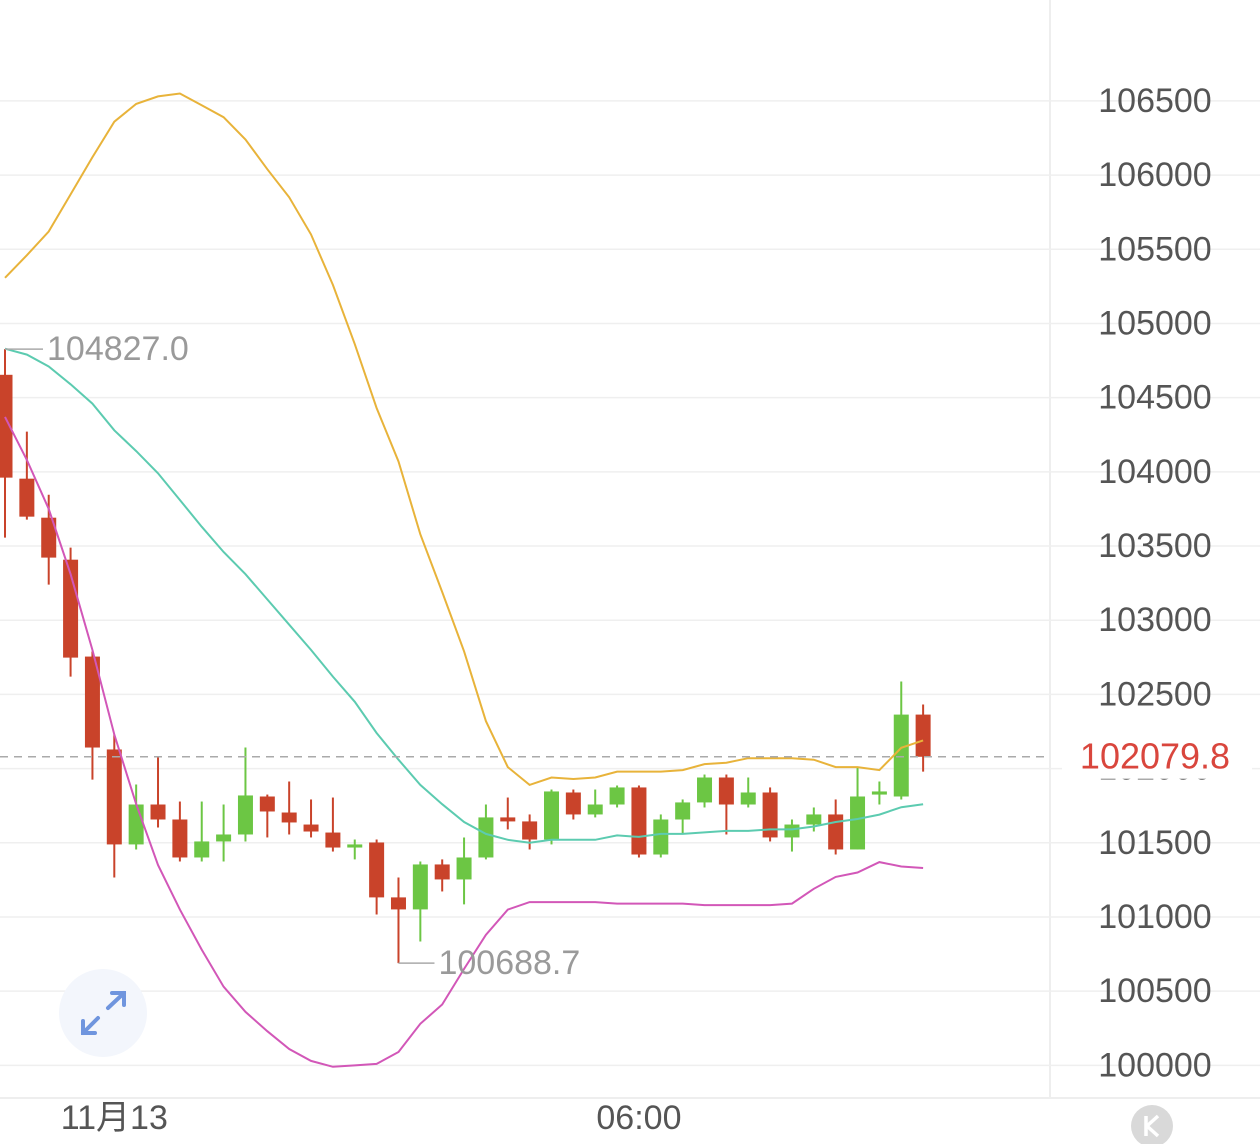 This screenshot has height=1144, width=1260. Describe the element at coordinates (638, 1118) in the screenshot. I see `x-tick-label: 06:00` at that location.